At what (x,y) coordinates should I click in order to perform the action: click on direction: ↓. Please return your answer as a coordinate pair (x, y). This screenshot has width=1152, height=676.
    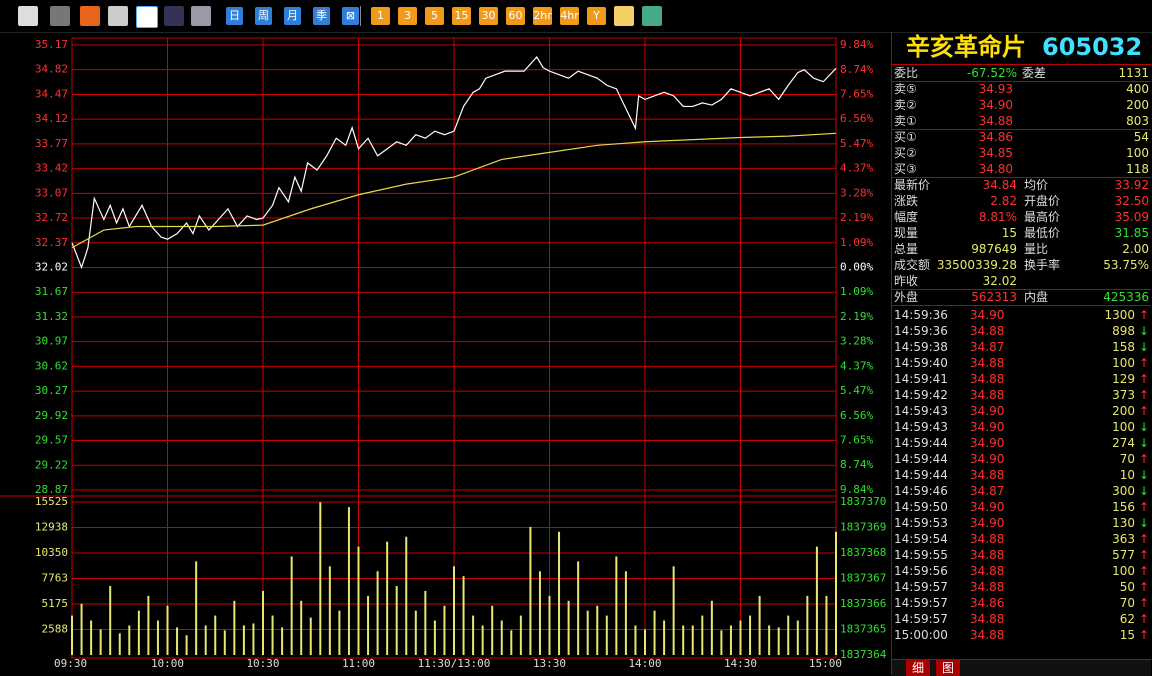
    Looking at the image, I should click on (1143, 443).